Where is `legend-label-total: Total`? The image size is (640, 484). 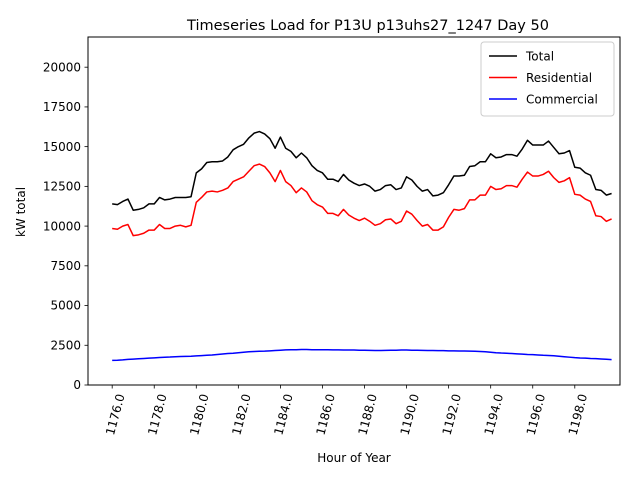
legend-label-total: Total is located at coordinates (539, 57).